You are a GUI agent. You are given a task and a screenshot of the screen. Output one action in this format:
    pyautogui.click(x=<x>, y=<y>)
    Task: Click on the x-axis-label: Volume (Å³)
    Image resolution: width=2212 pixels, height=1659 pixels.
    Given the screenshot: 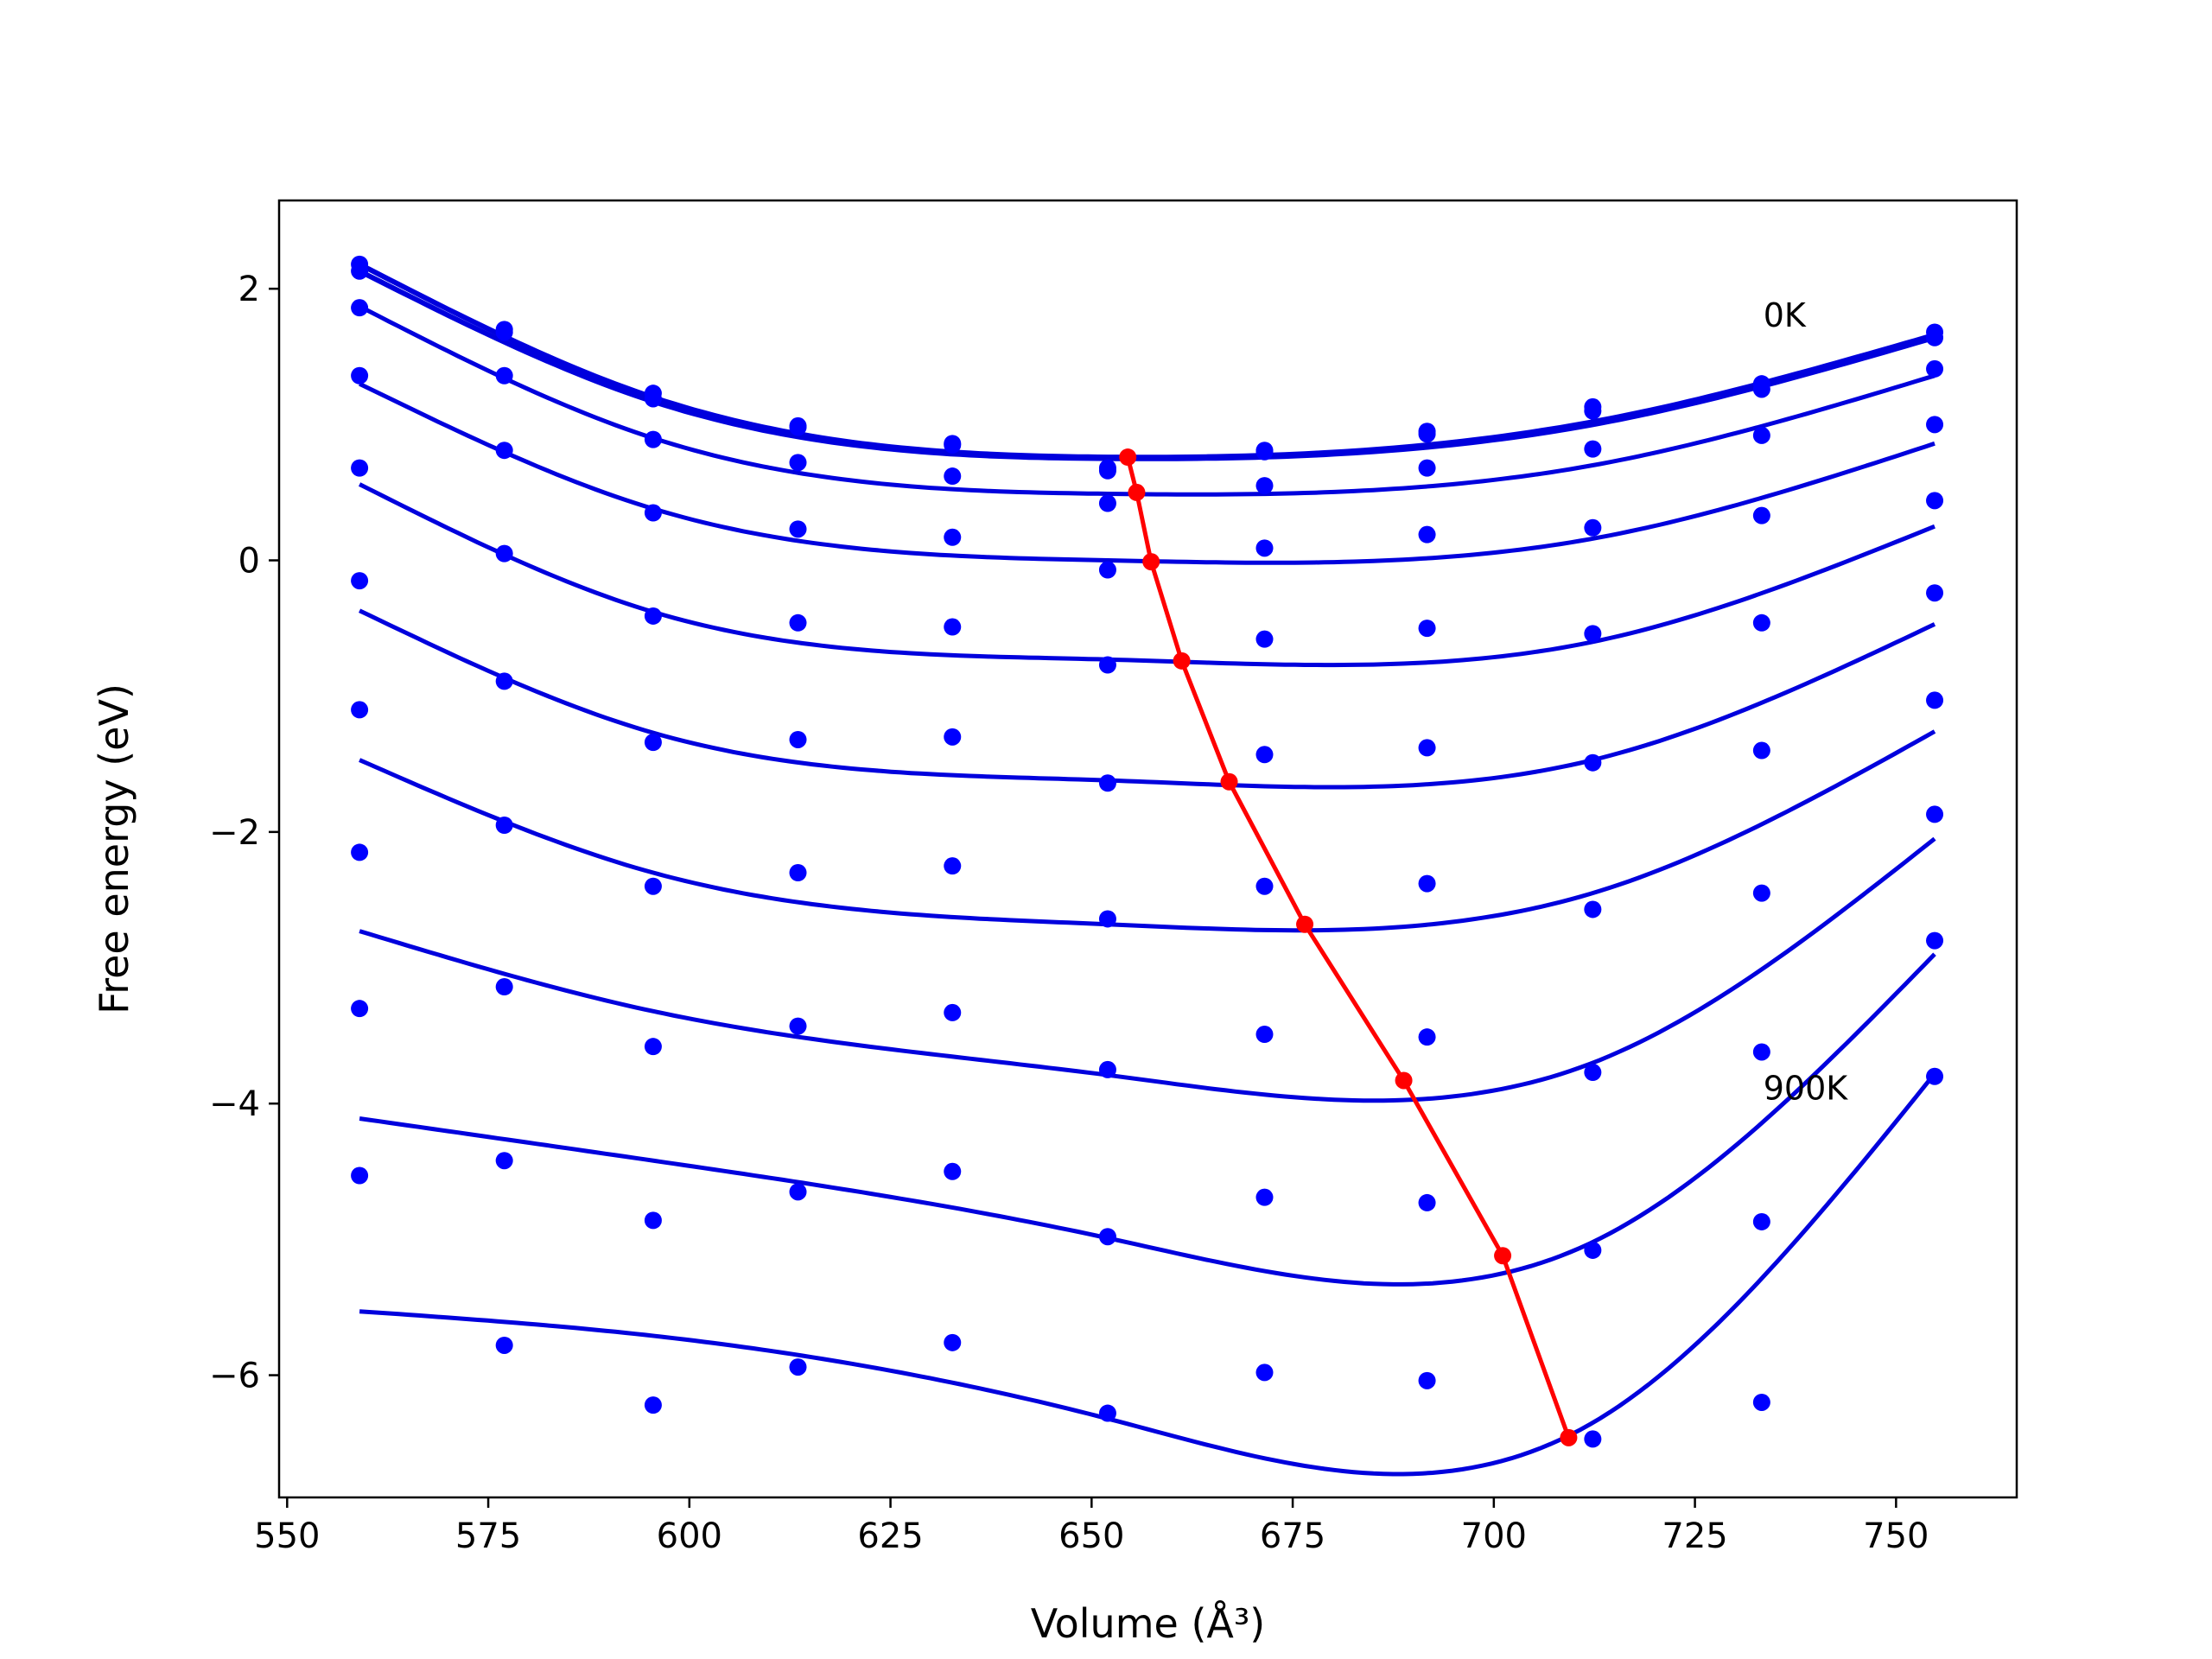 What is the action you would take?
    pyautogui.click(x=1148, y=1623)
    